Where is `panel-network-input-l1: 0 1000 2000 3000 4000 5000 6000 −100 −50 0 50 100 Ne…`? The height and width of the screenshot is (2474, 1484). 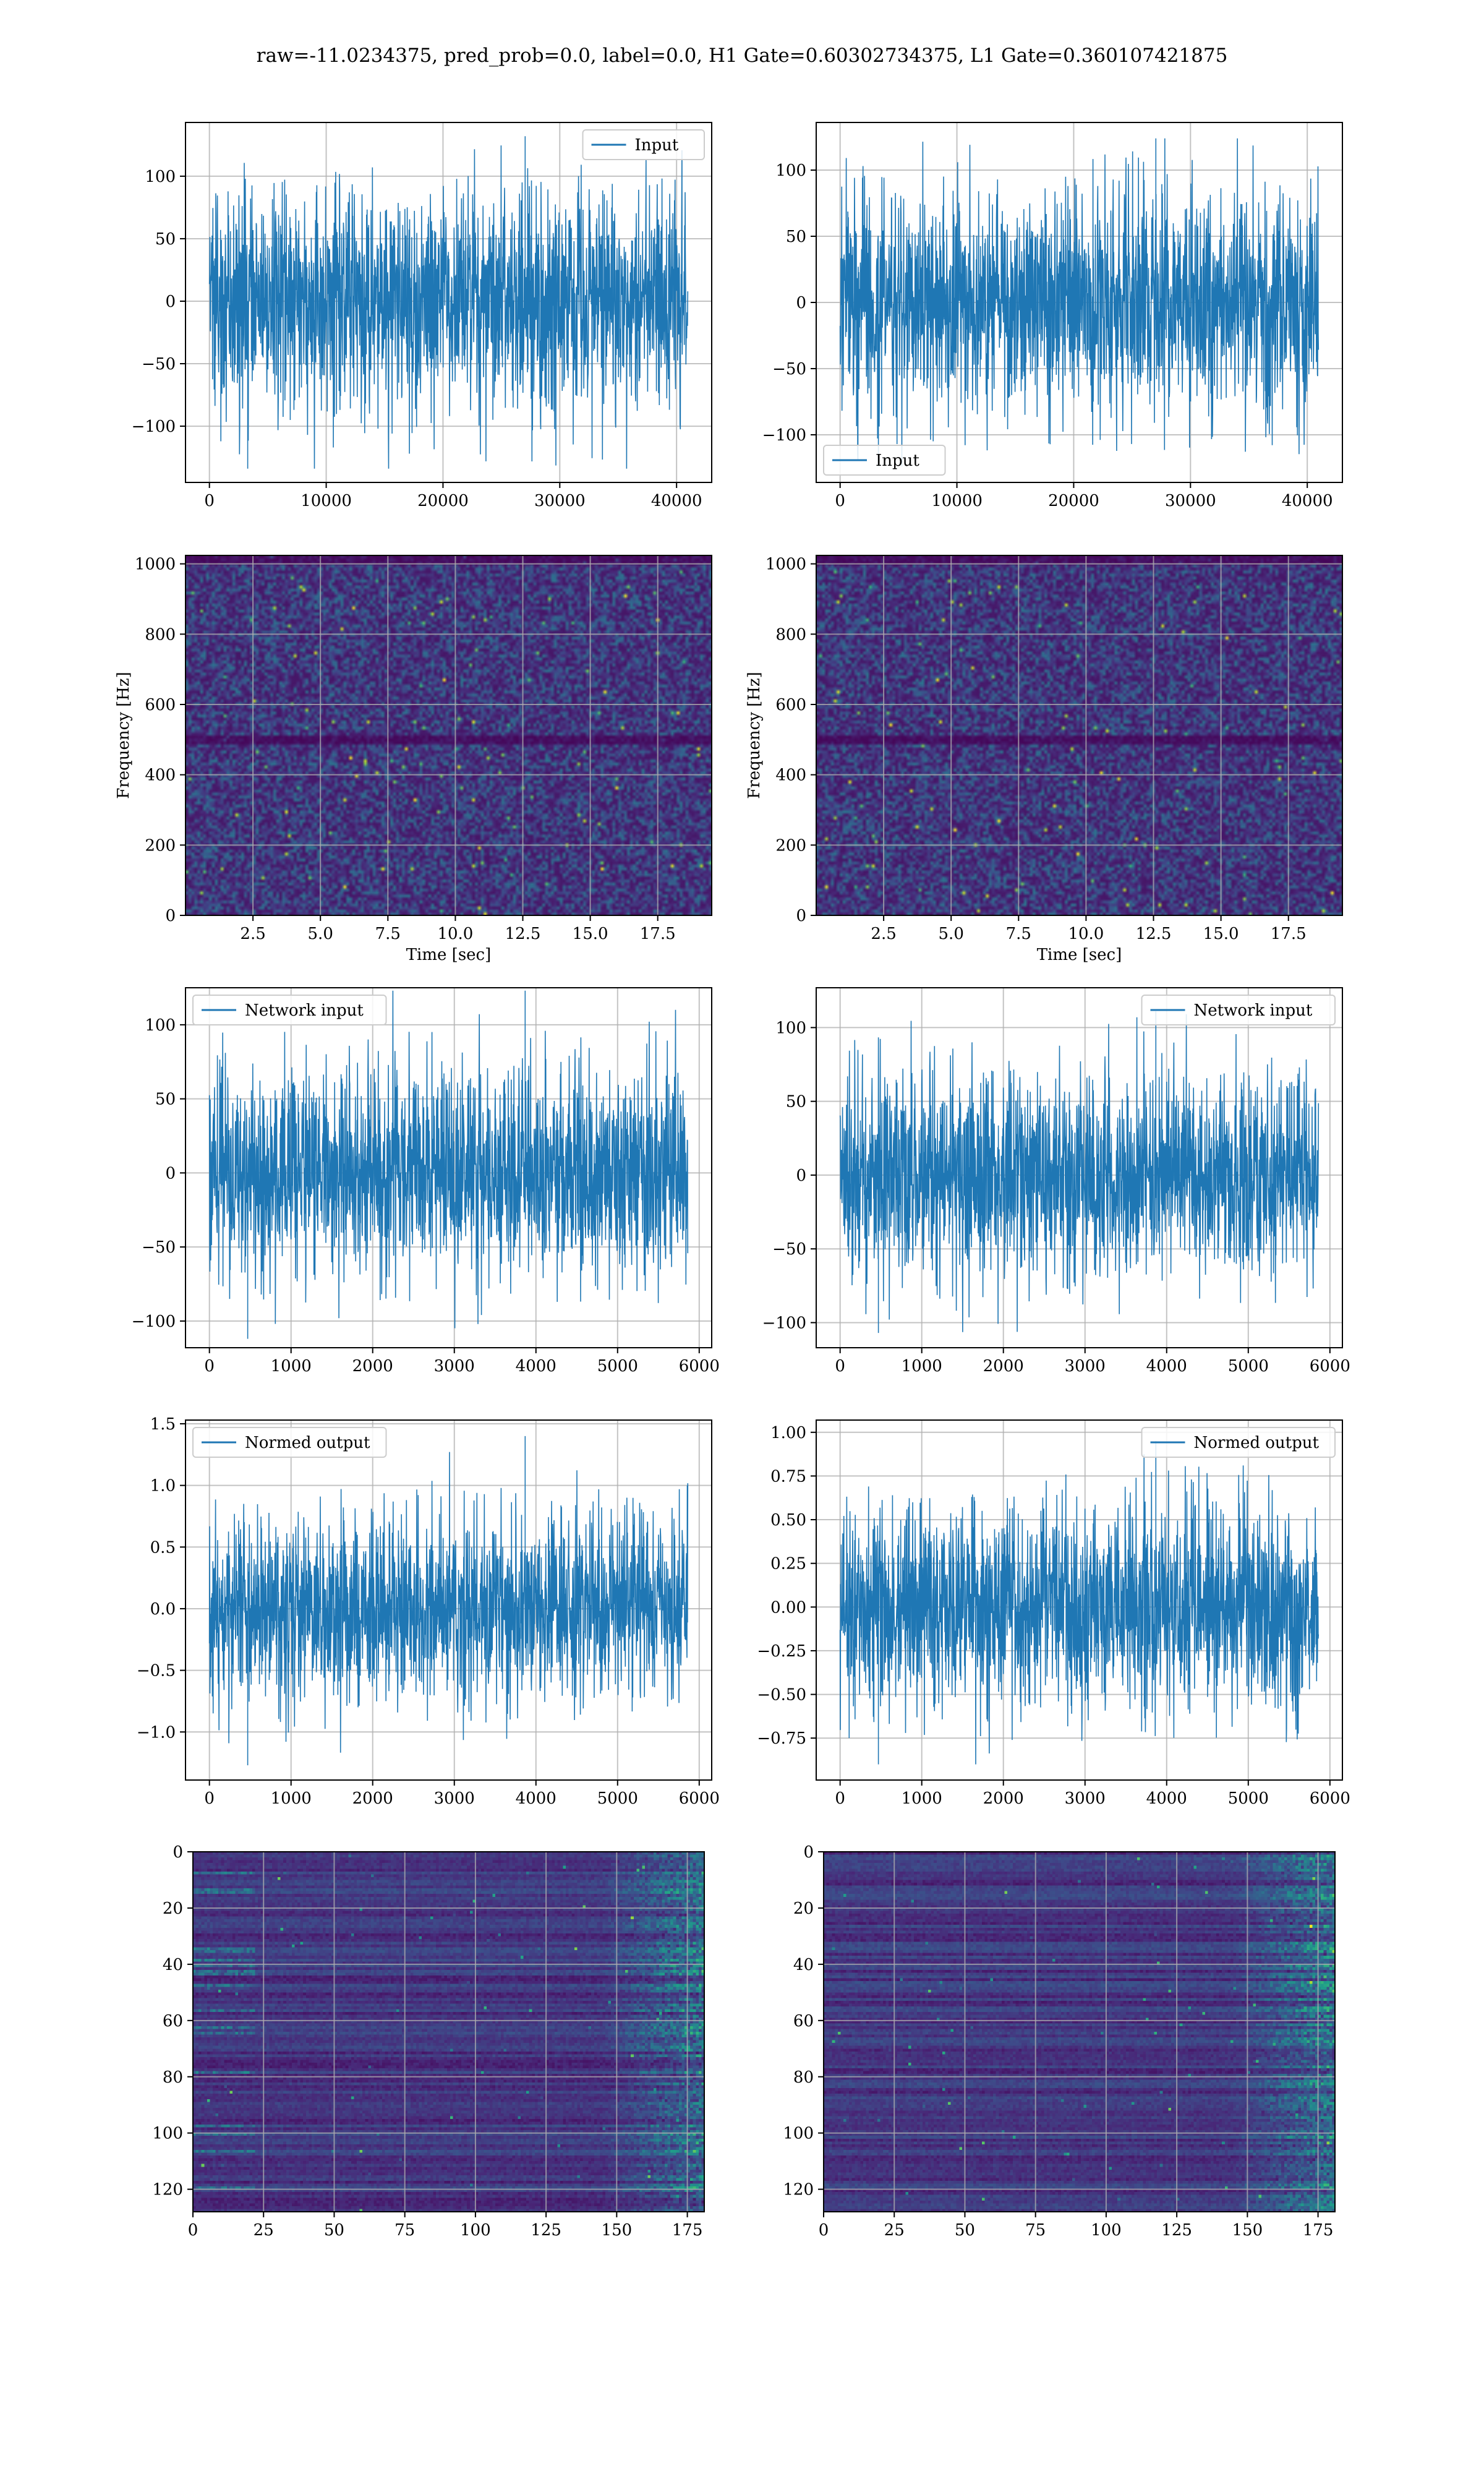 panel-network-input-l1: 0 1000 2000 3000 4000 5000 6000 −100 −50 0 50 100 Ne… is located at coordinates (1056, 1181).